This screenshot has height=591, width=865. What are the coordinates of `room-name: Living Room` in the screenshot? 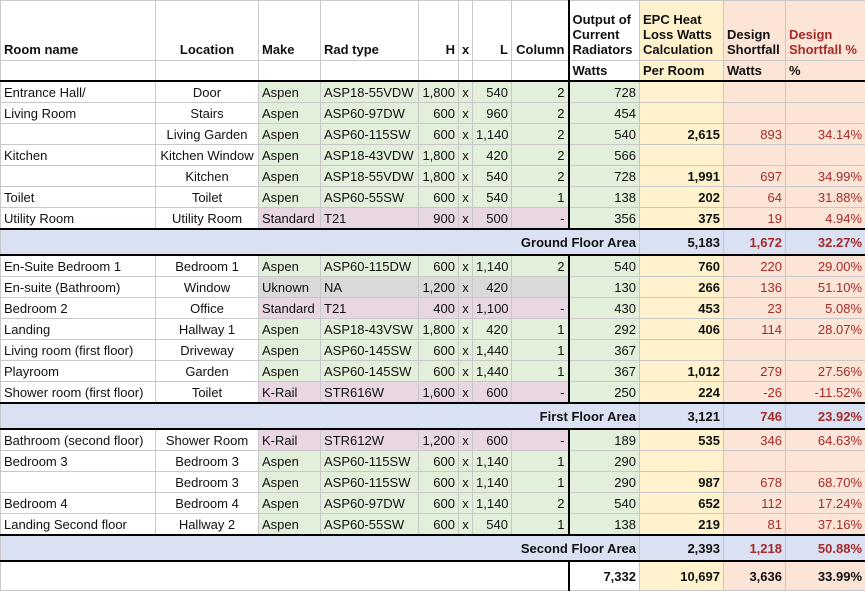 It's located at (78, 113).